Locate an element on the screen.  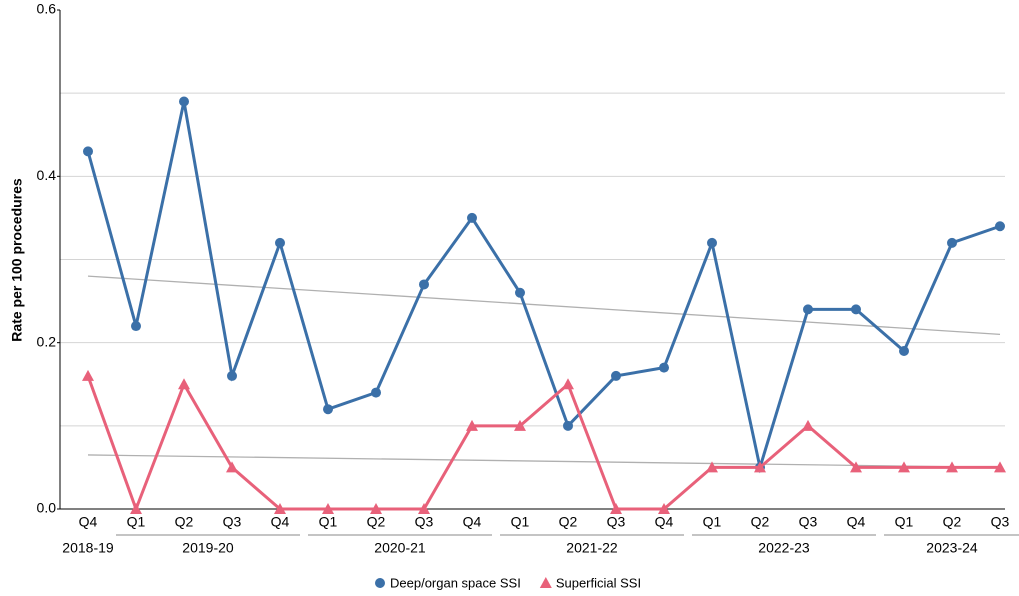
x-group-label: 2019-20 is located at coordinates (208, 548).